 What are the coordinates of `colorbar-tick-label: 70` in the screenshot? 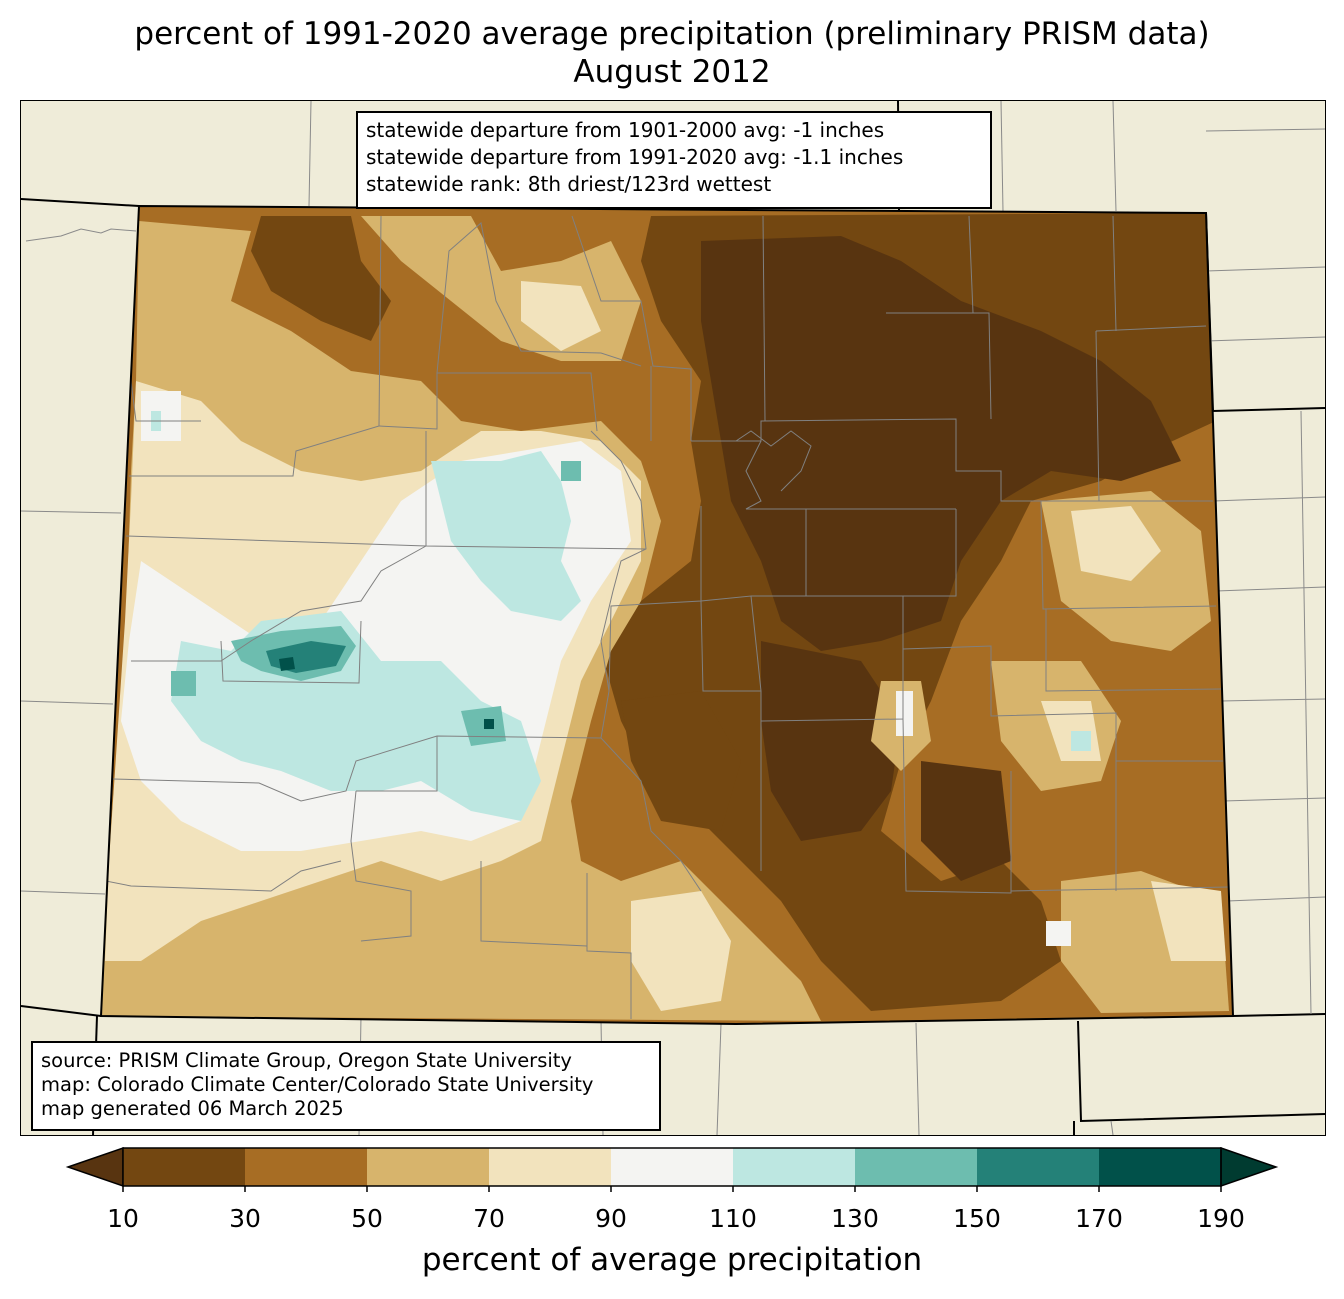 It's located at (489, 1218).